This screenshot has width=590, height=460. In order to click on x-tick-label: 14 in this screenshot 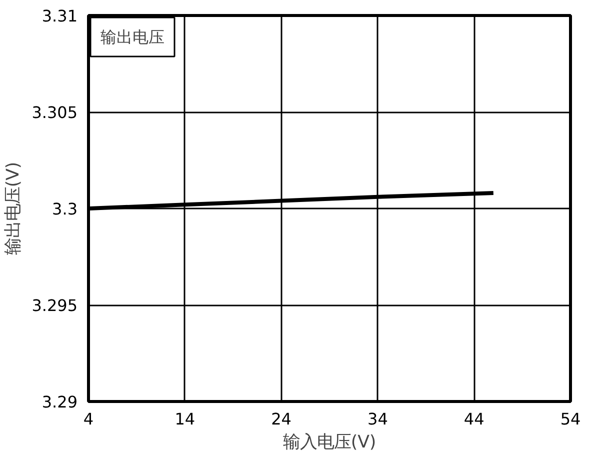, I will do `click(185, 419)`.